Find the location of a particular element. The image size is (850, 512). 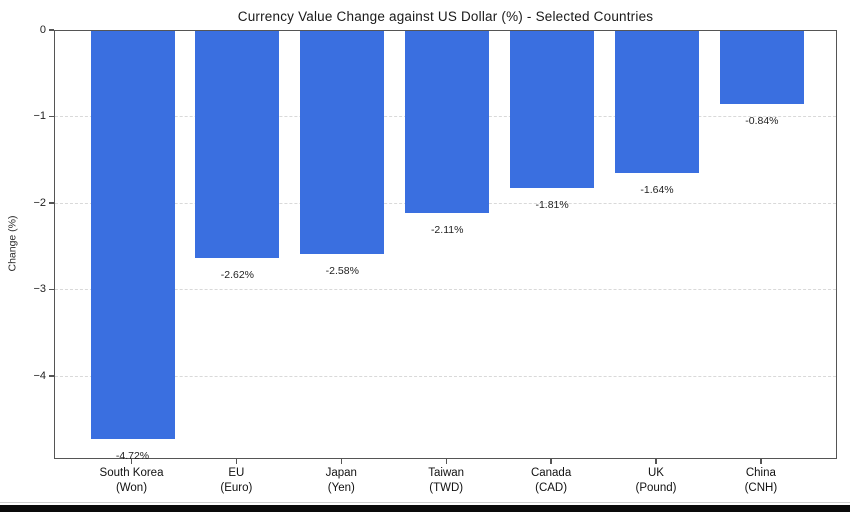

x-category-label-line: UK is located at coordinates (656, 473).